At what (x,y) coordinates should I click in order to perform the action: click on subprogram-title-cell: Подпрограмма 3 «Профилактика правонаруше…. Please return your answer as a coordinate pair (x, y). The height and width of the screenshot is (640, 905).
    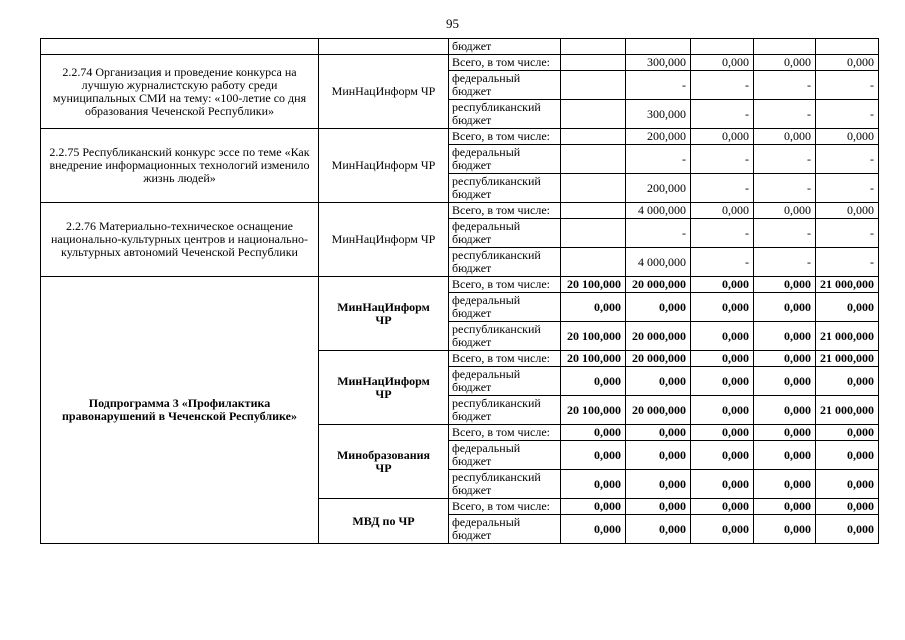
    Looking at the image, I should click on (179, 410).